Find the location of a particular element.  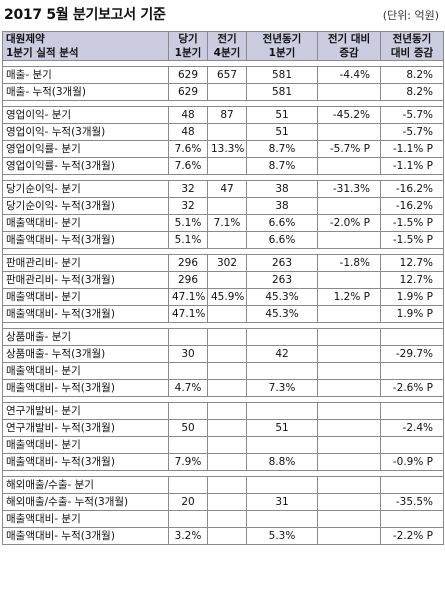

current-value: 20 is located at coordinates (188, 502).